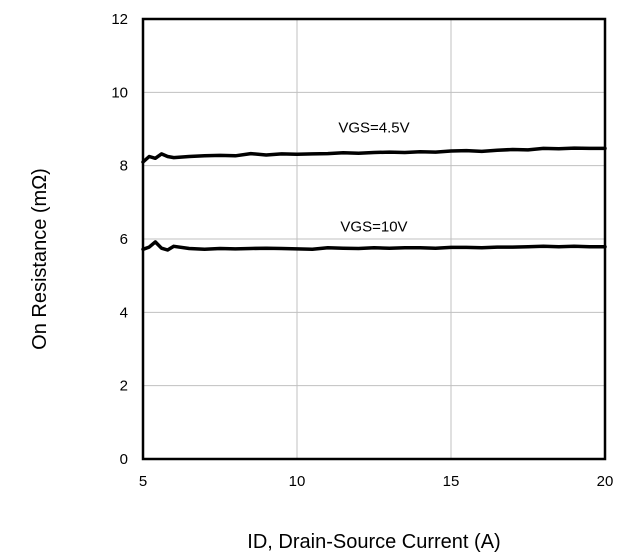 Image resolution: width=630 pixels, height=554 pixels. I want to click on series-layer, so click(374, 199).